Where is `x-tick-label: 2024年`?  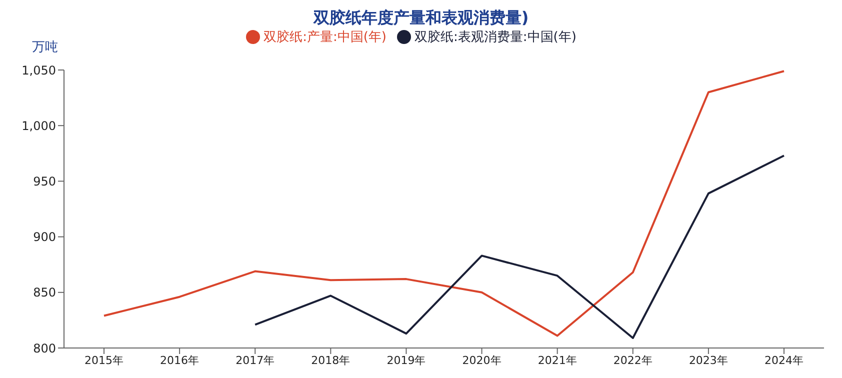
x-tick-label: 2024年 is located at coordinates (784, 360).